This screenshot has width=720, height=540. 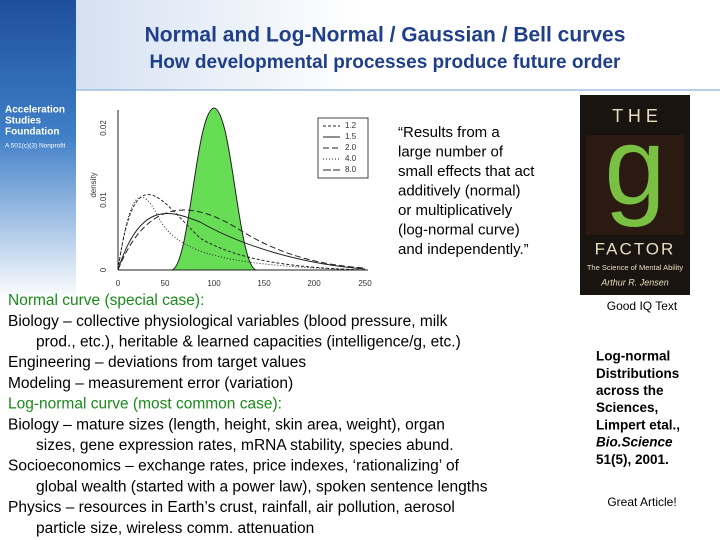 What do you see at coordinates (242, 190) in the screenshot?
I see `axes` at bounding box center [242, 190].